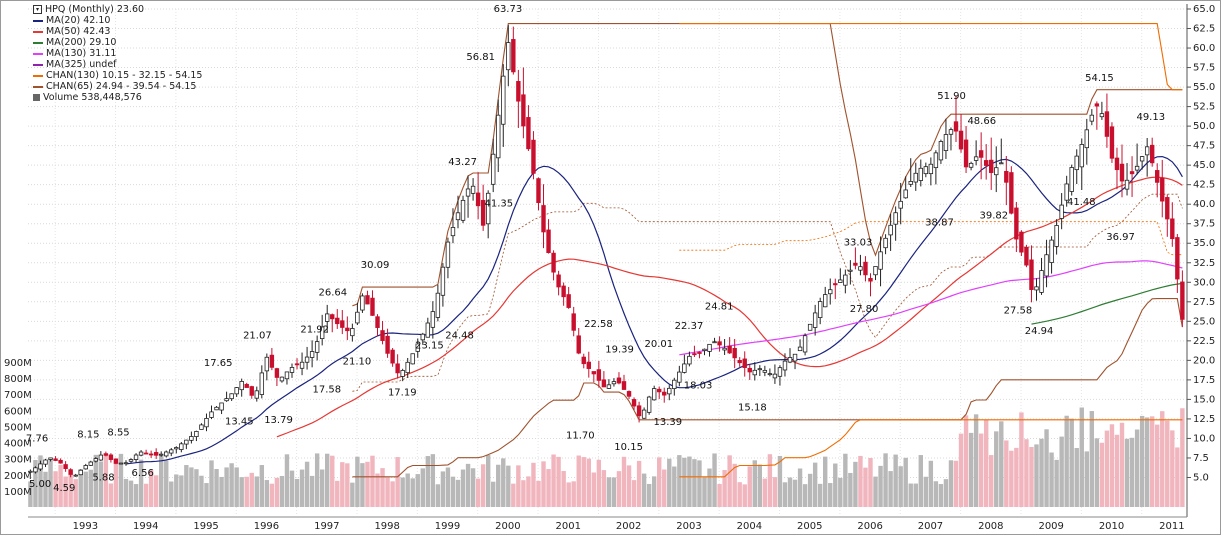 The image size is (1221, 535). I want to click on x-tick-label: 2003, so click(688, 526).